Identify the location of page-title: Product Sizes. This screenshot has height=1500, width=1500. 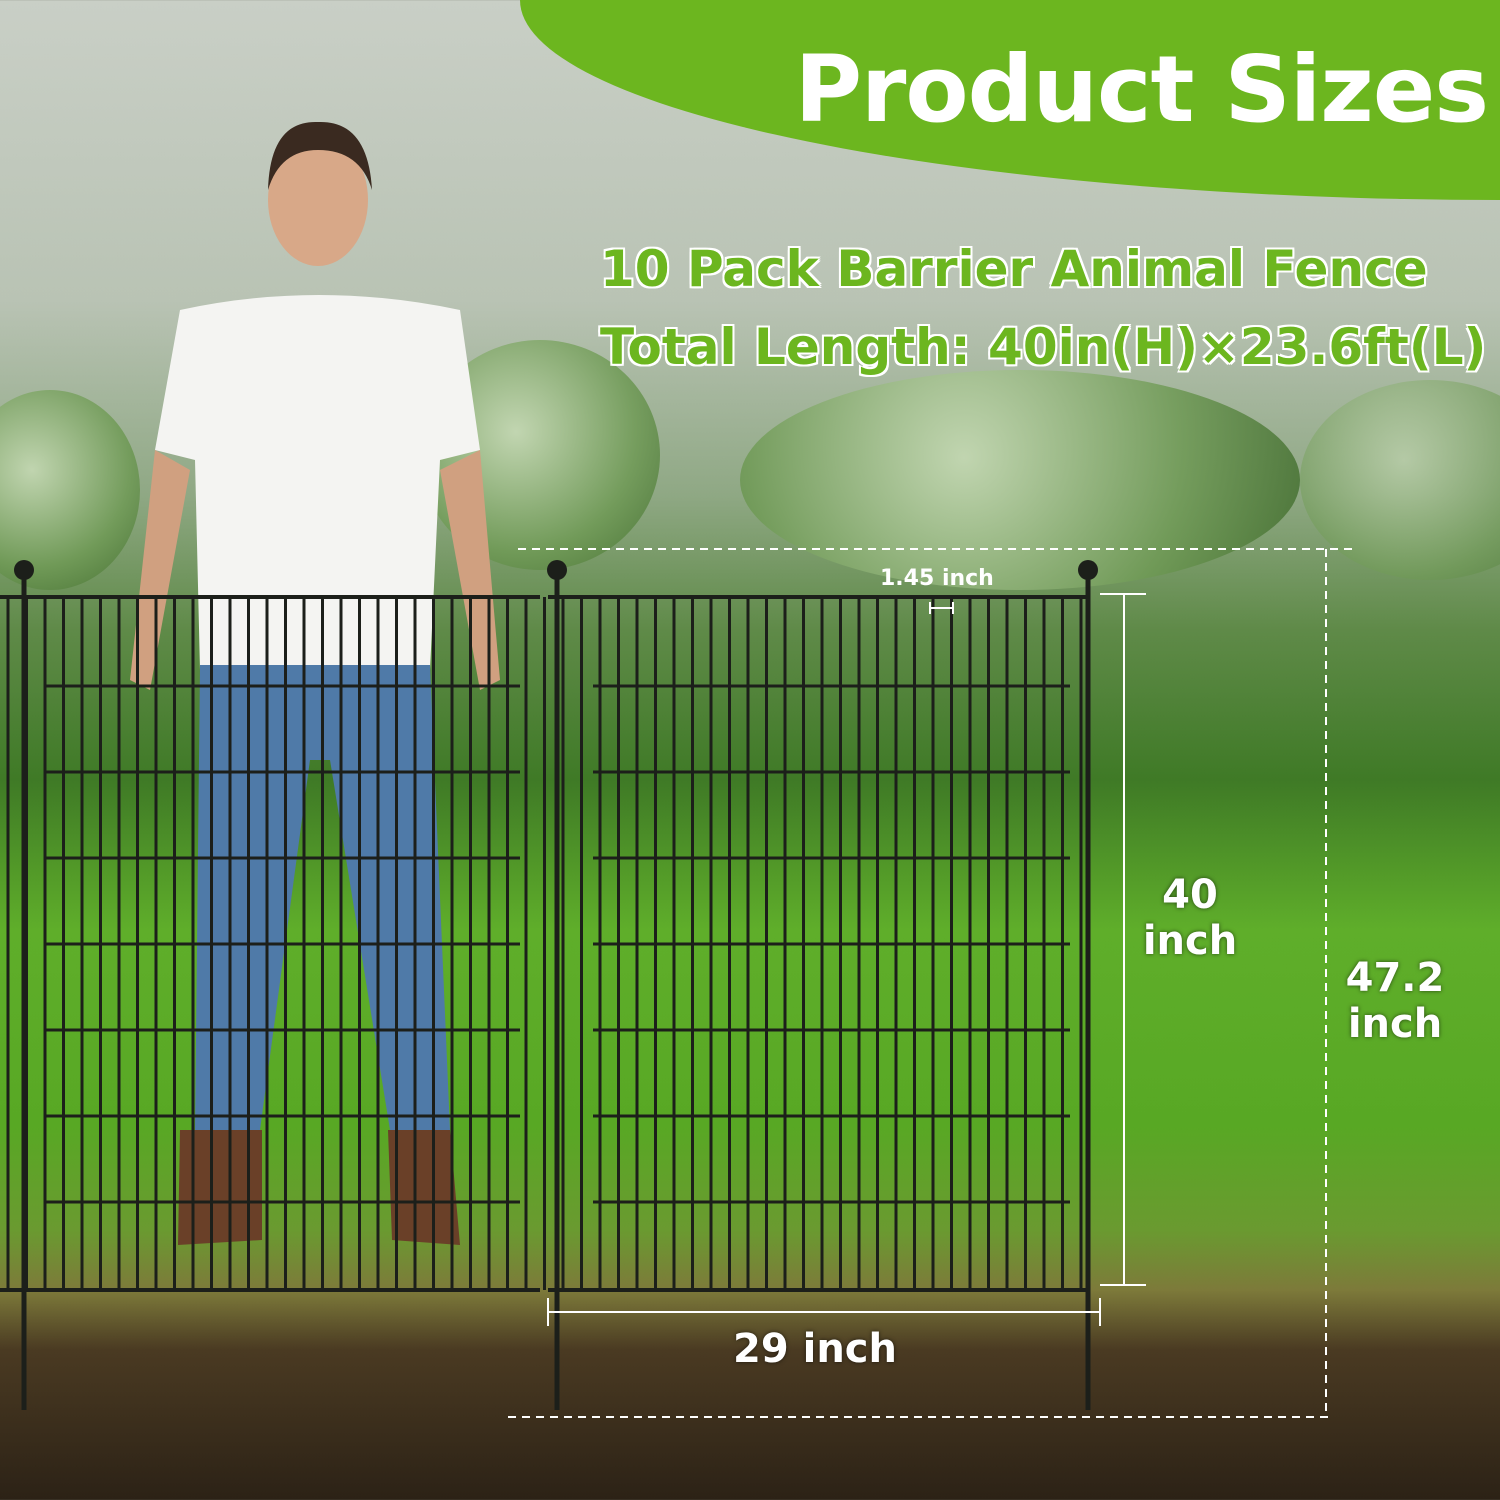
(1141, 89).